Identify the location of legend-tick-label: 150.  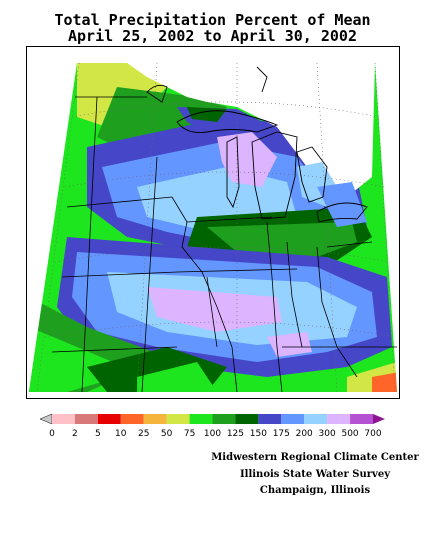
(258, 434).